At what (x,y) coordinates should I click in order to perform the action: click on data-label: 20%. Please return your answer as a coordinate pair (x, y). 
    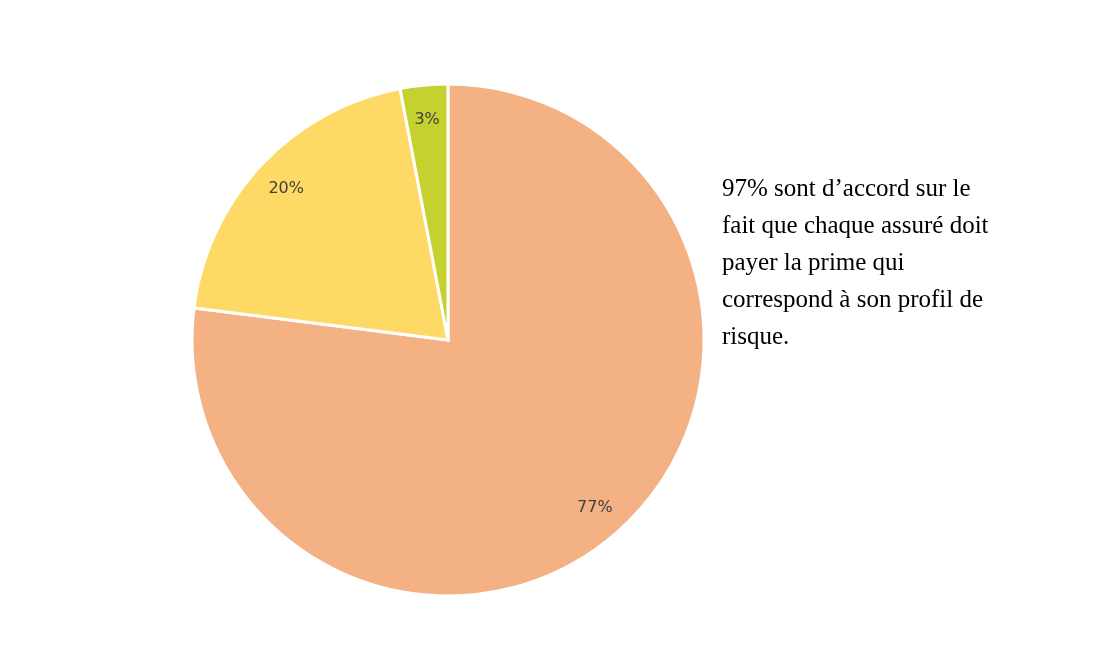
    Looking at the image, I should click on (286, 188).